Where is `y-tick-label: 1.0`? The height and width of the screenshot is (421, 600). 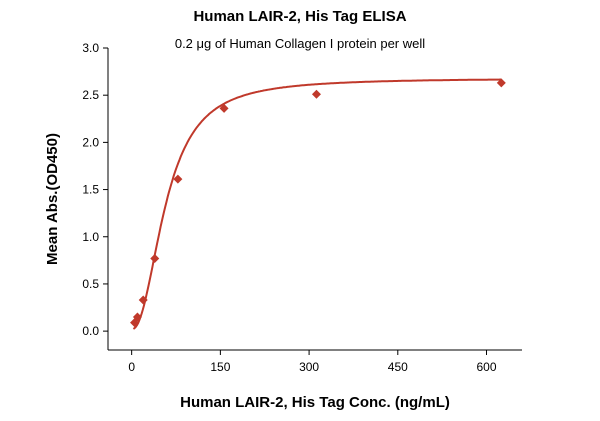
y-tick-label: 1.0 is located at coordinates (90, 237).